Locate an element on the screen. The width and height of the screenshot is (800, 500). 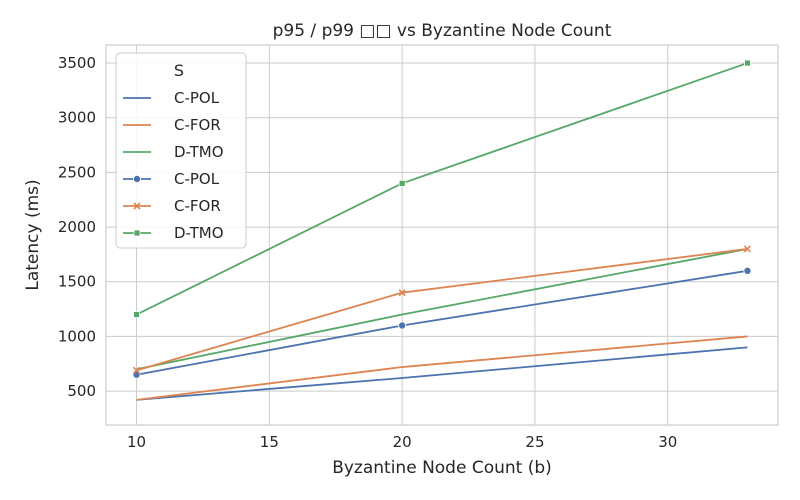
y-tick-label: 2000 is located at coordinates (77, 227).